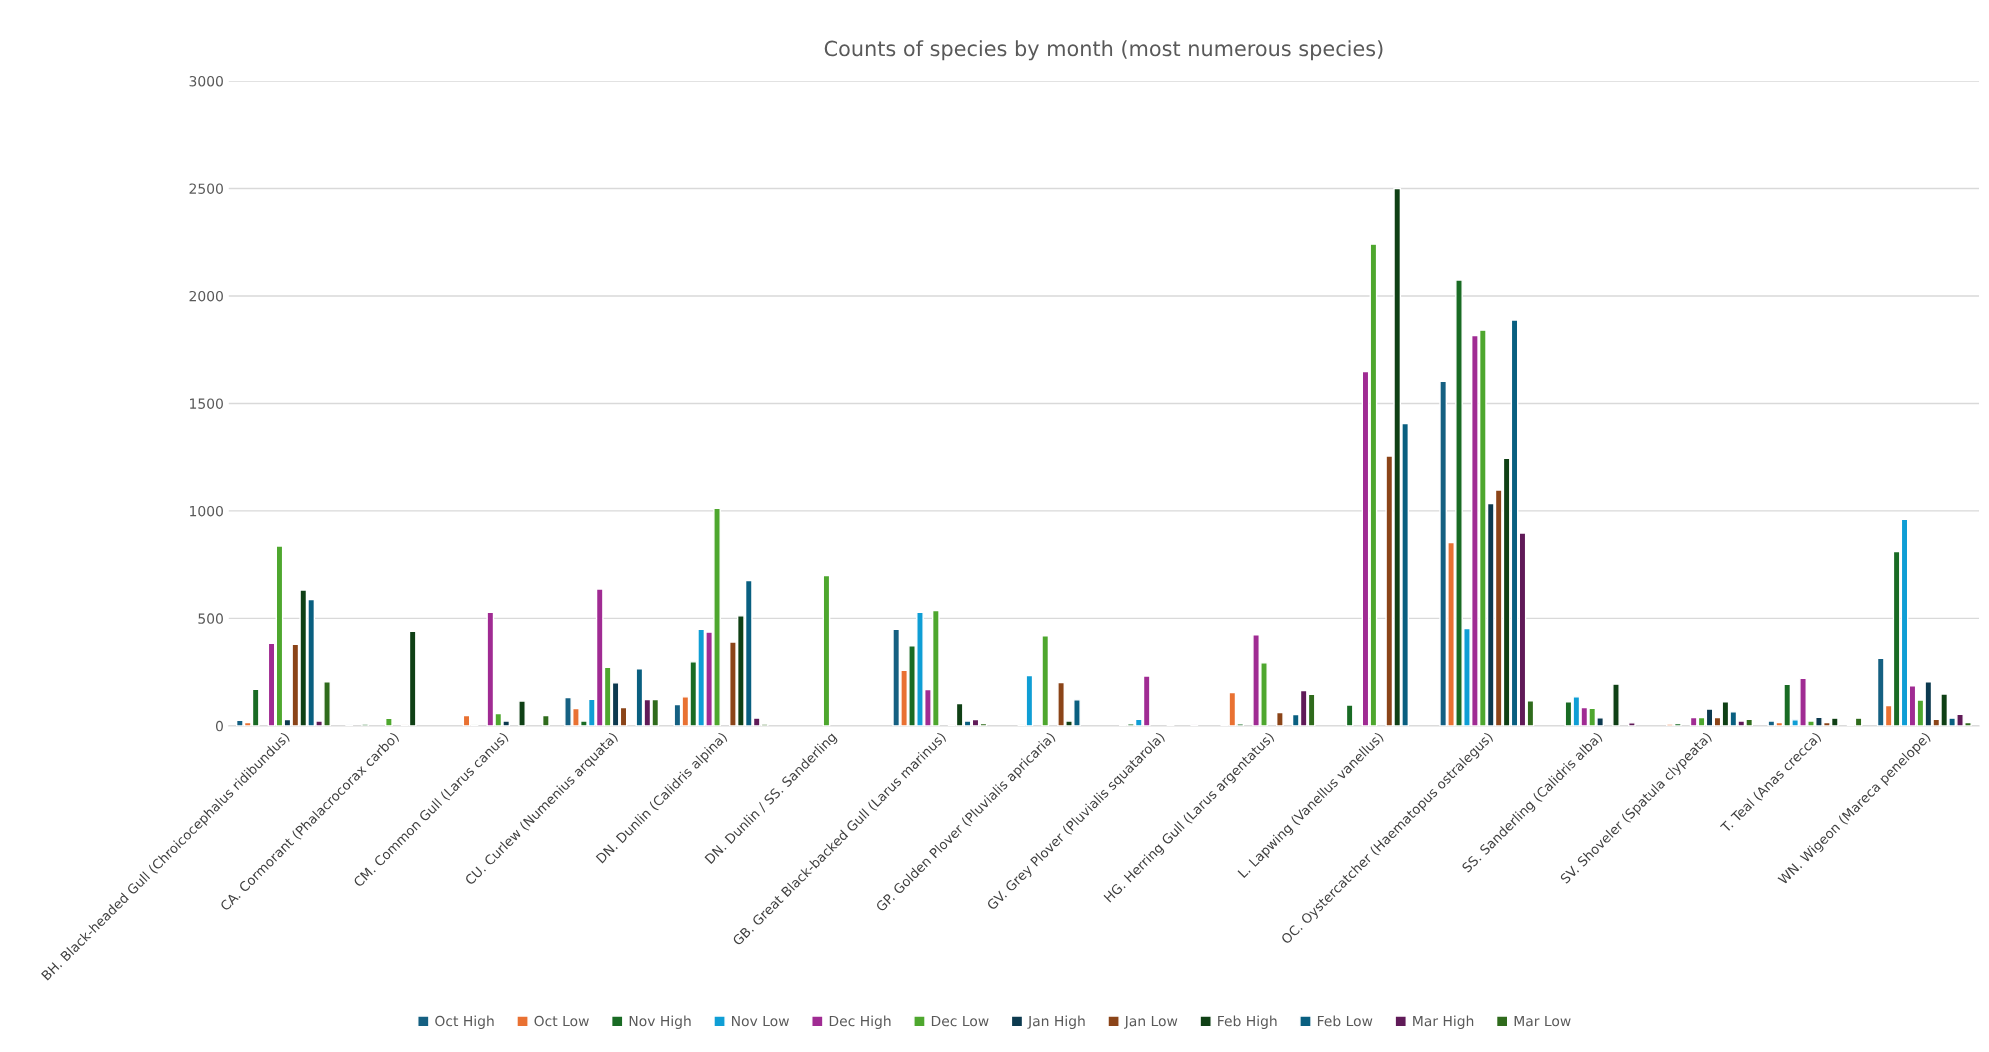 This screenshot has width=1989, height=1052. Describe the element at coordinates (1443, 1022) in the screenshot. I see `legend-label: Mar High` at that location.